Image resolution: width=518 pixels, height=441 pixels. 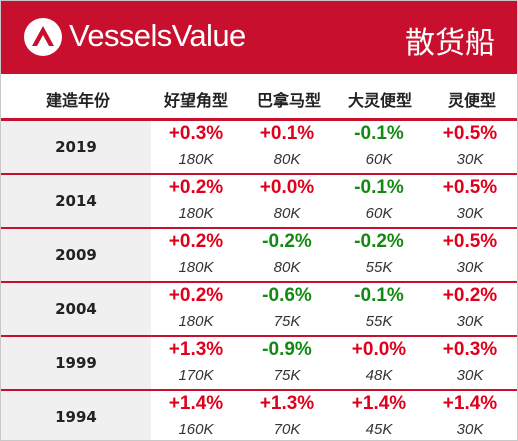 What do you see at coordinates (196, 100) in the screenshot?
I see `column-header-capesize: 好望角型` at bounding box center [196, 100].